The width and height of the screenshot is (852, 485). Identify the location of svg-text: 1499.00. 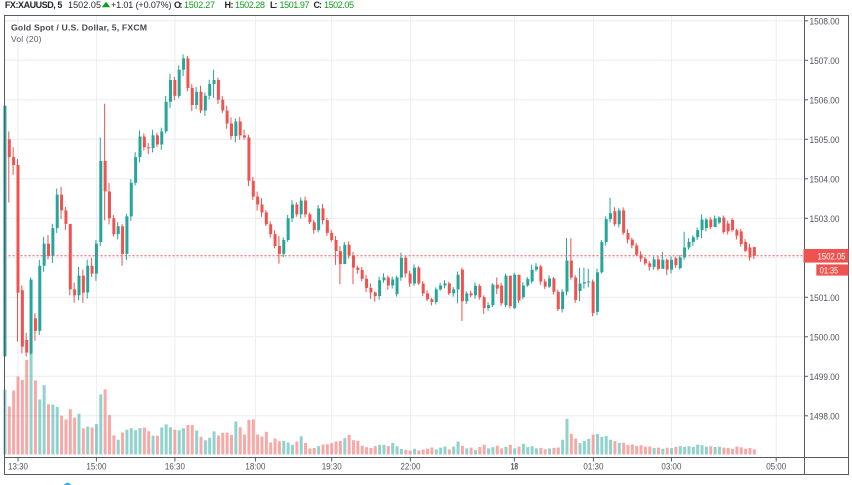
(825, 377).